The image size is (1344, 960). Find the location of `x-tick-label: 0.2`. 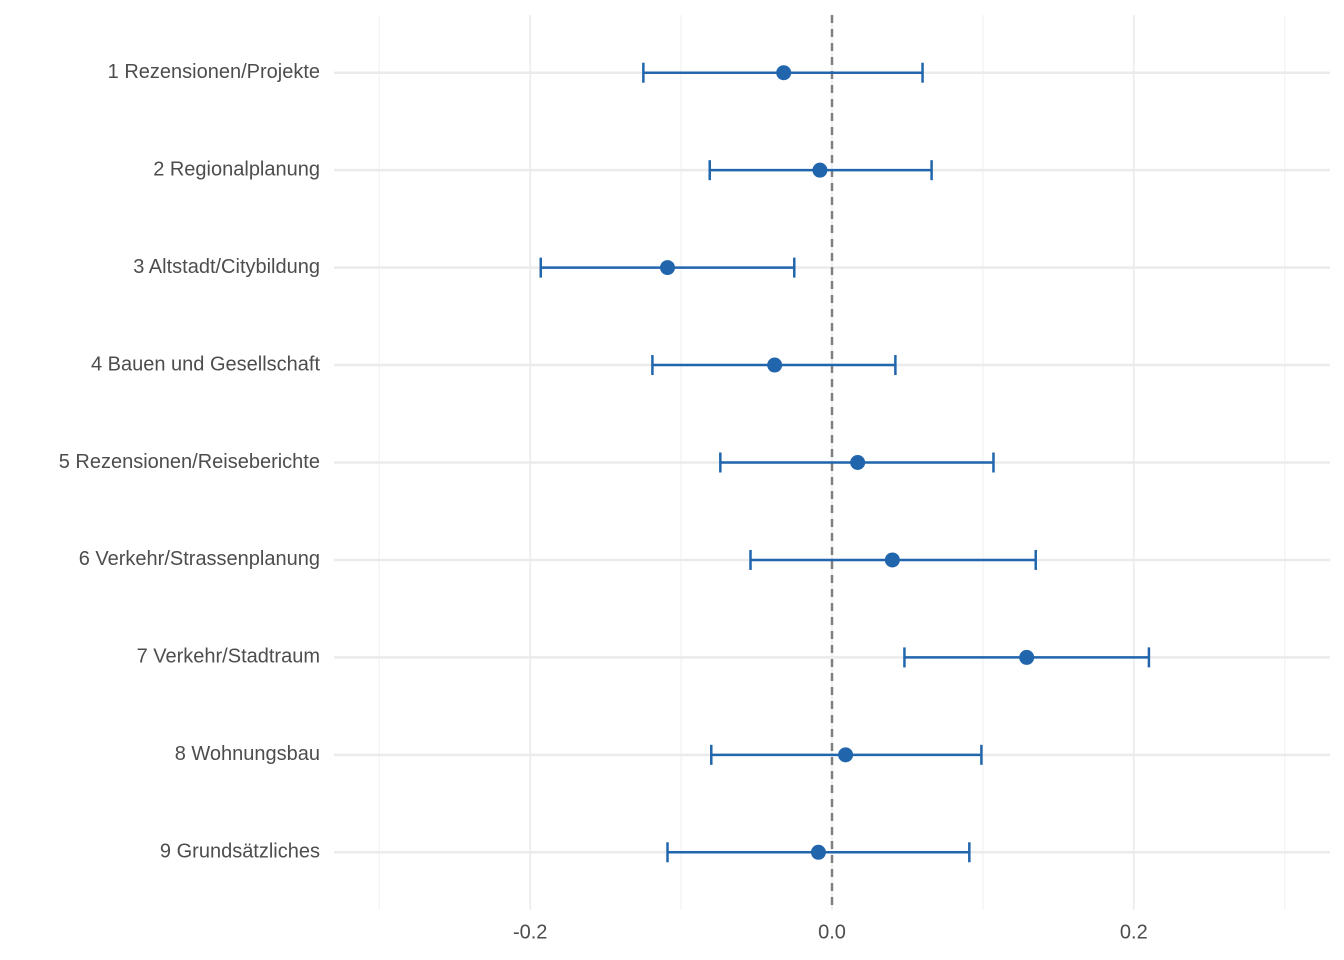

x-tick-label: 0.2 is located at coordinates (1134, 932).